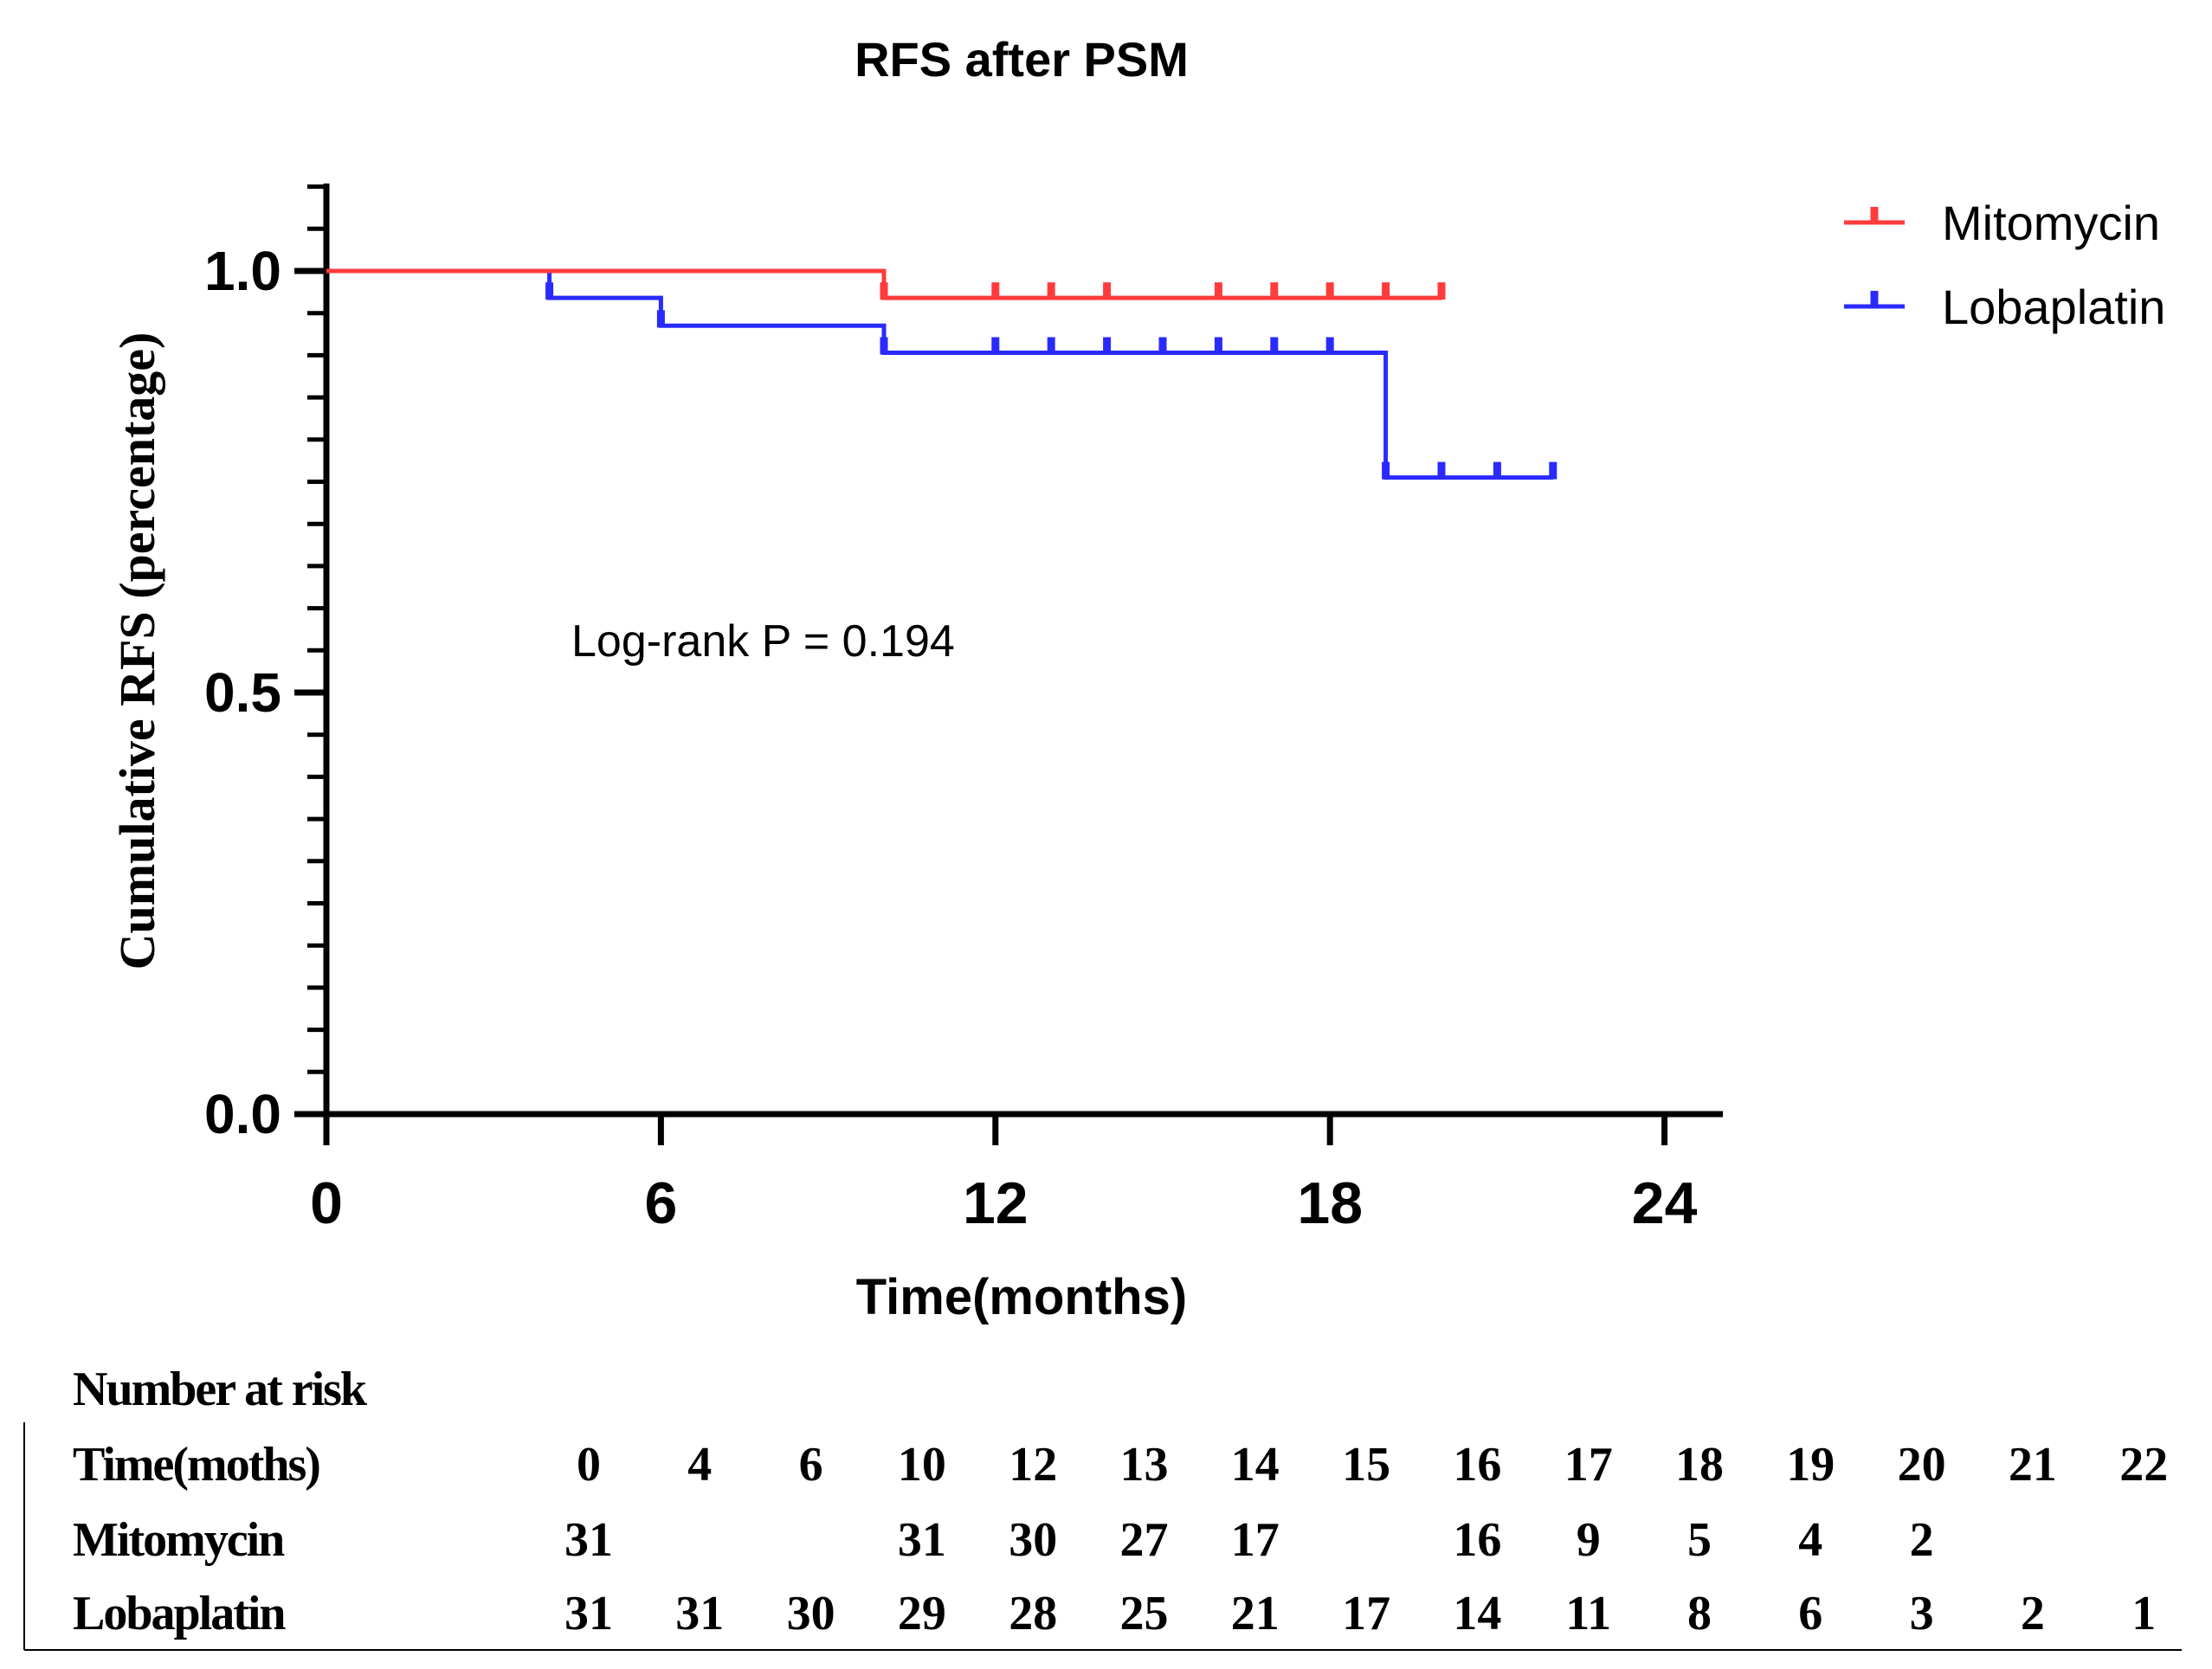 This screenshot has width=2212, height=1669. Describe the element at coordinates (196, 1465) in the screenshot. I see `risk-table-time-label: Time(moths)` at that location.